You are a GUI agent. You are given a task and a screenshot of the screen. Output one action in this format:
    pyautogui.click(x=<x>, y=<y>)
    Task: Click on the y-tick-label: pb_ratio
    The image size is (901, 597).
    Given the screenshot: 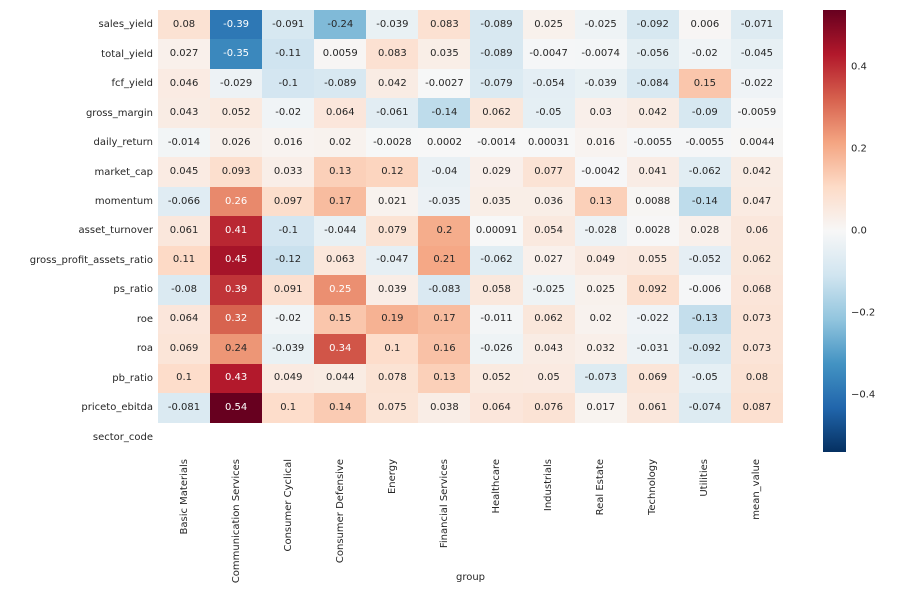 What is the action you would take?
    pyautogui.click(x=132, y=378)
    